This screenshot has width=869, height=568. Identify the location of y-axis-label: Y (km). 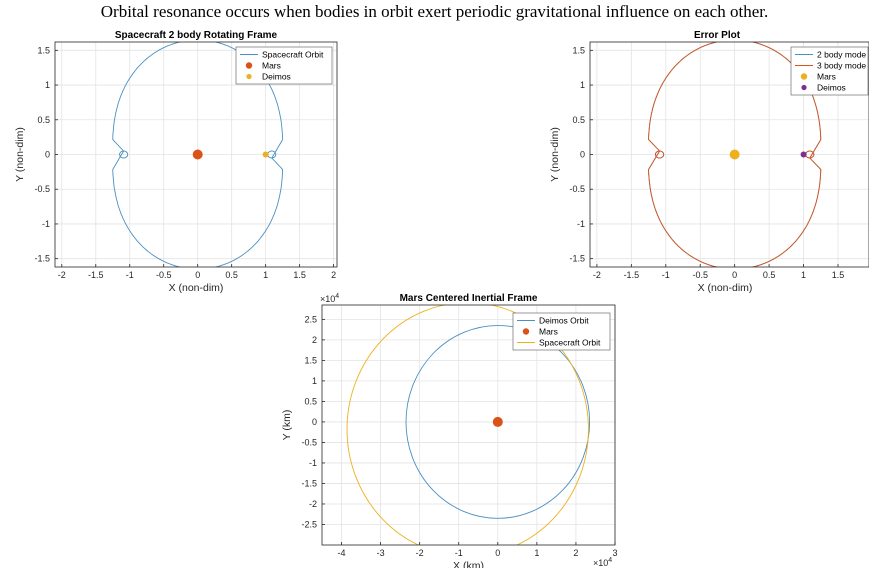
(287, 425).